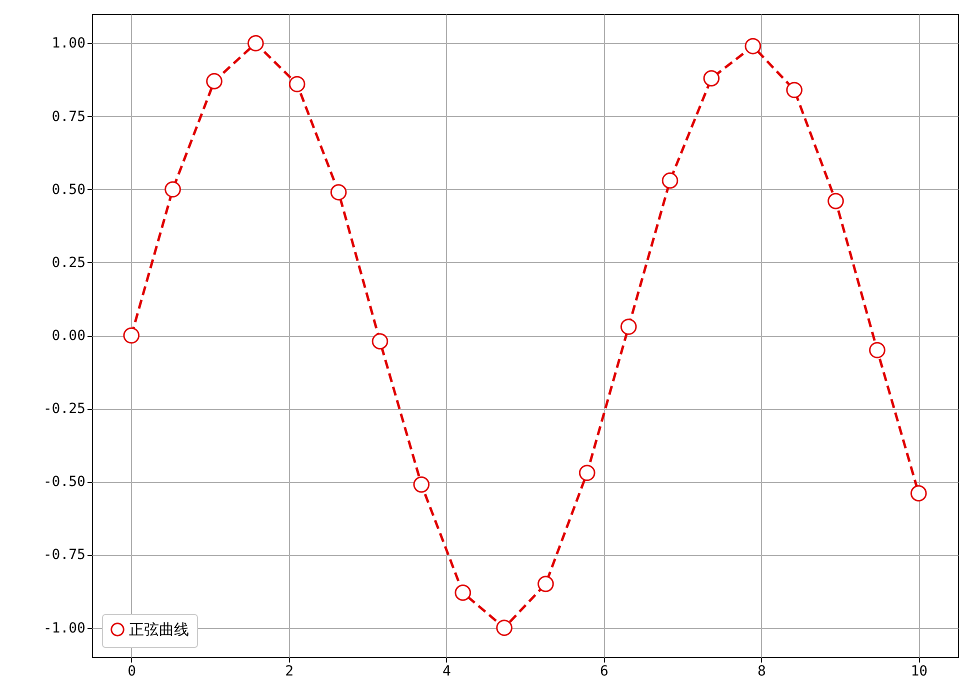 This screenshot has width=966, height=700. Describe the element at coordinates (289, 672) in the screenshot. I see `x-tick-label: 2` at that location.